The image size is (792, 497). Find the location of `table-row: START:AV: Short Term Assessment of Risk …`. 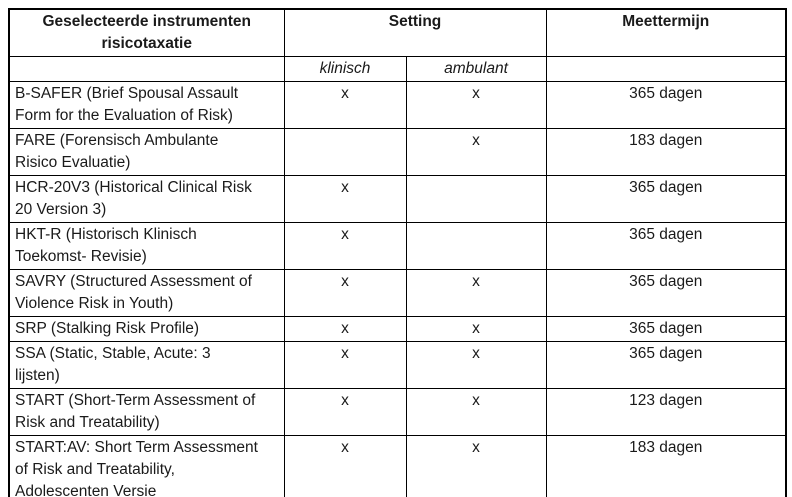

table-row: START:AV: Short Term Assessment of Risk … is located at coordinates (397, 466).